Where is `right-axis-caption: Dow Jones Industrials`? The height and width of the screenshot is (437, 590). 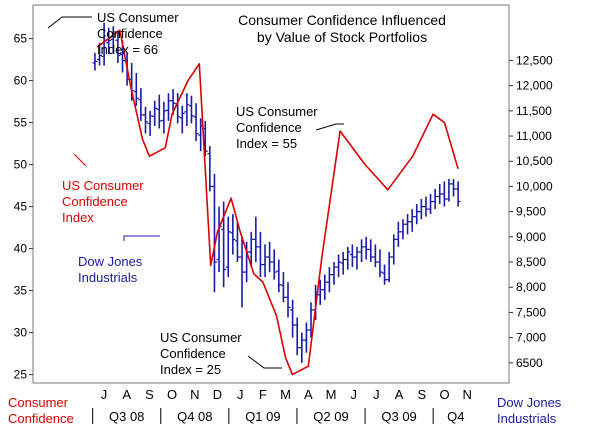
right-axis-caption: Dow Jones Industrials is located at coordinates (529, 410).